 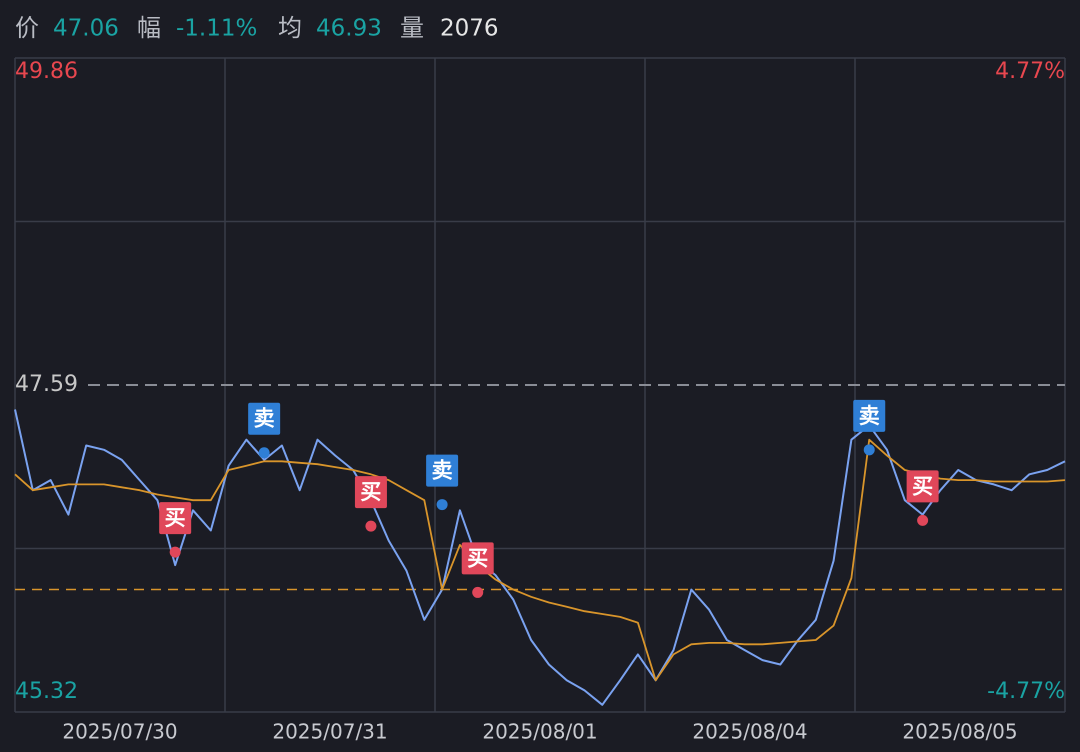 I want to click on header-value: 46.93, so click(x=349, y=29).